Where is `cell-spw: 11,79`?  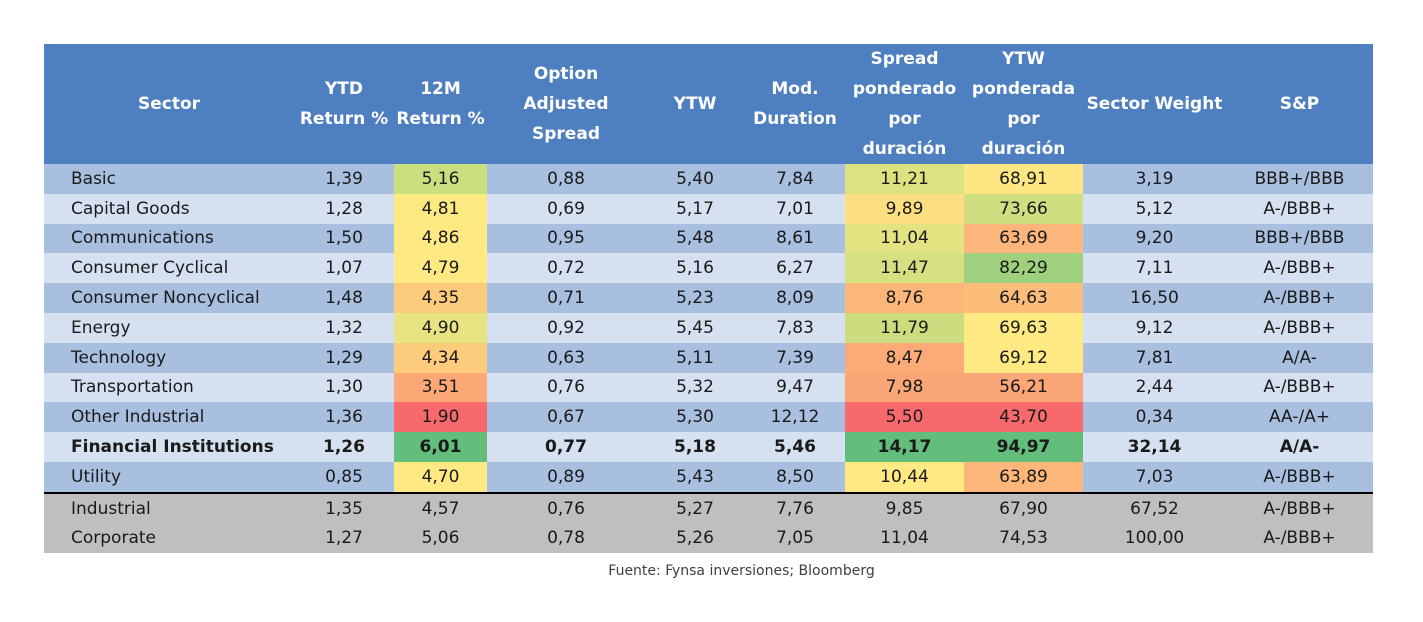 cell-spw: 11,79 is located at coordinates (904, 327).